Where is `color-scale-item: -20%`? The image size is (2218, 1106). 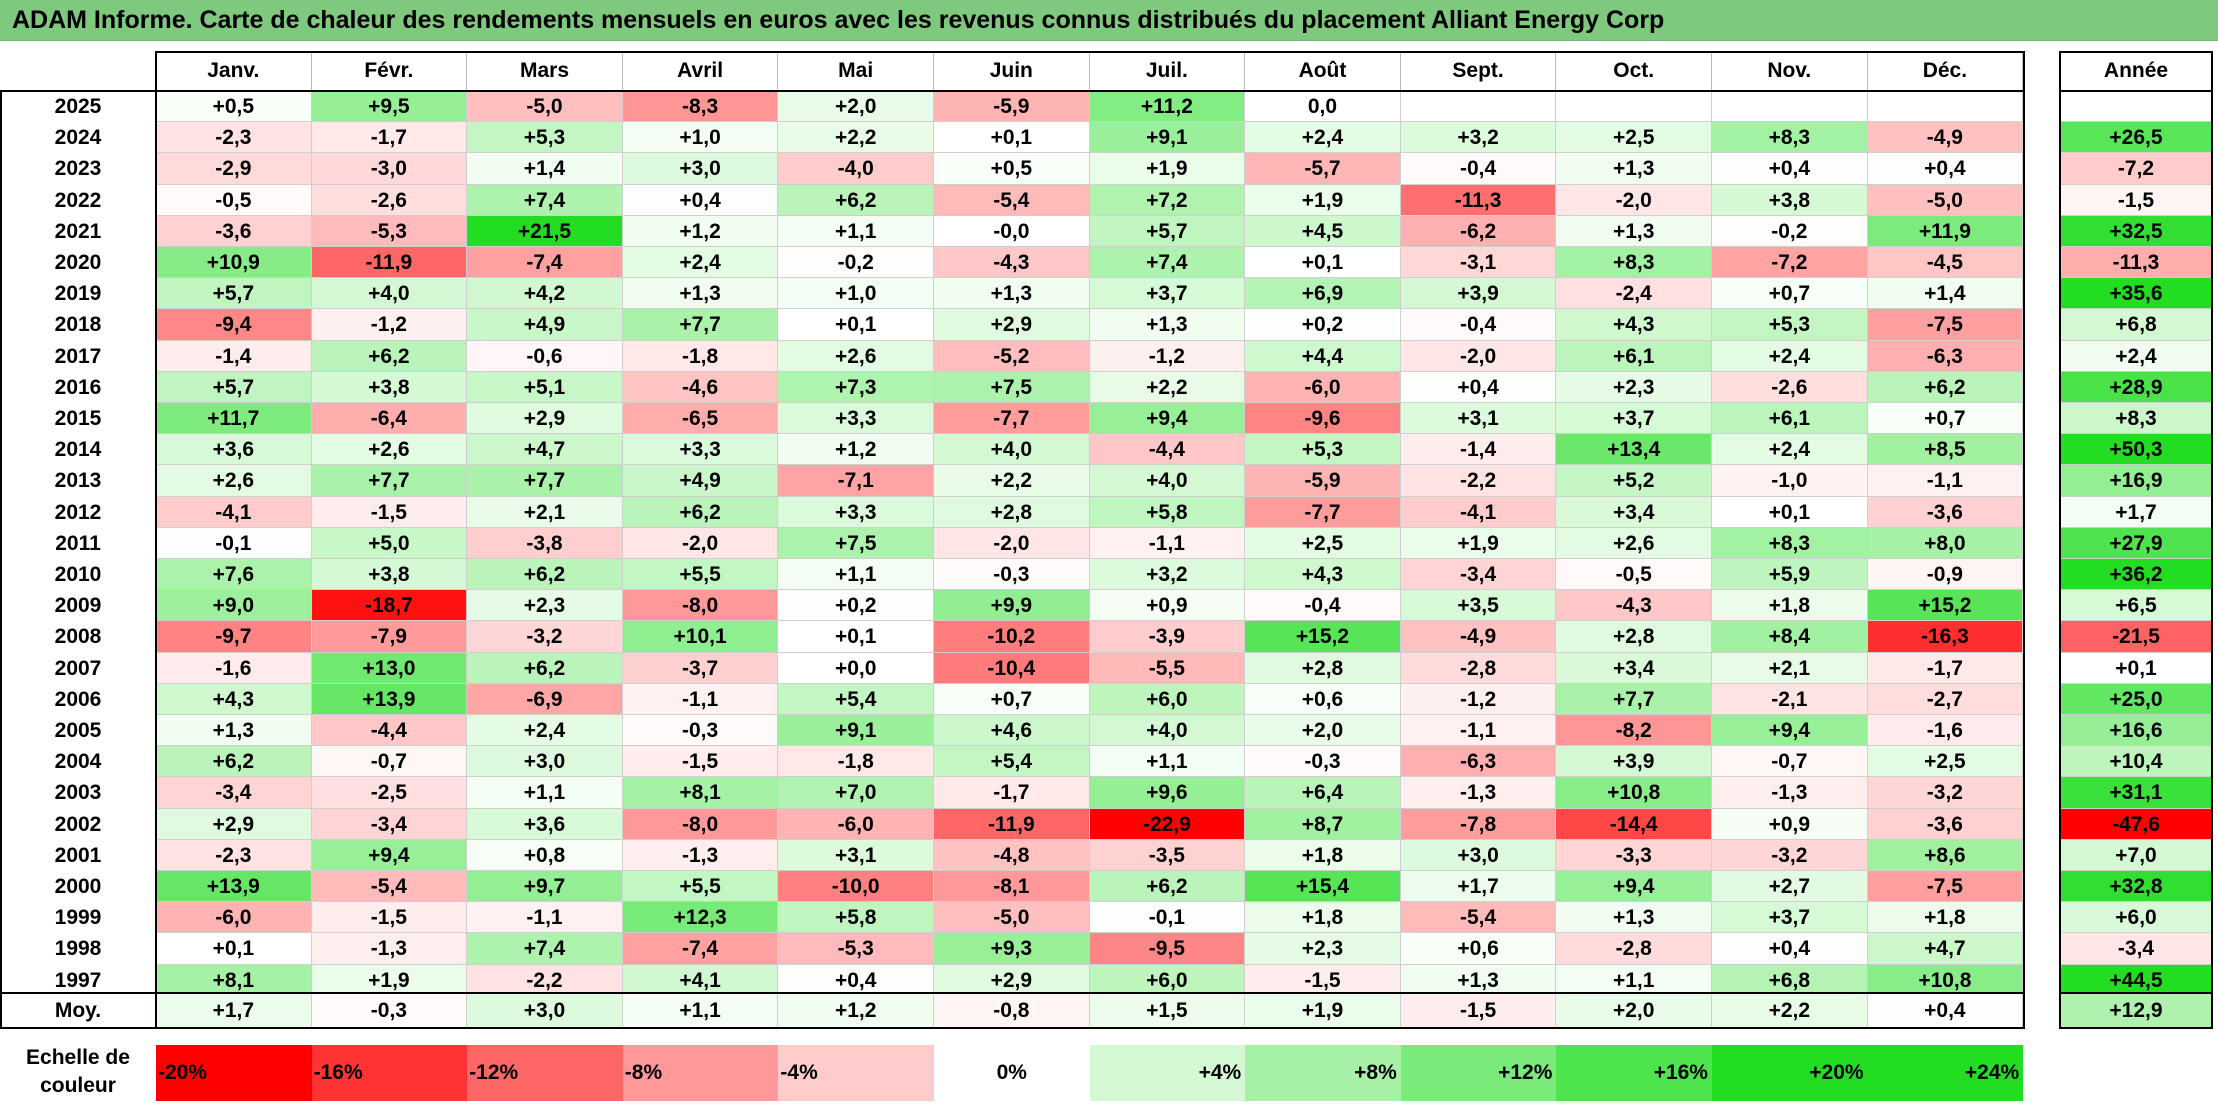 color-scale-item: -20% is located at coordinates (234, 1073).